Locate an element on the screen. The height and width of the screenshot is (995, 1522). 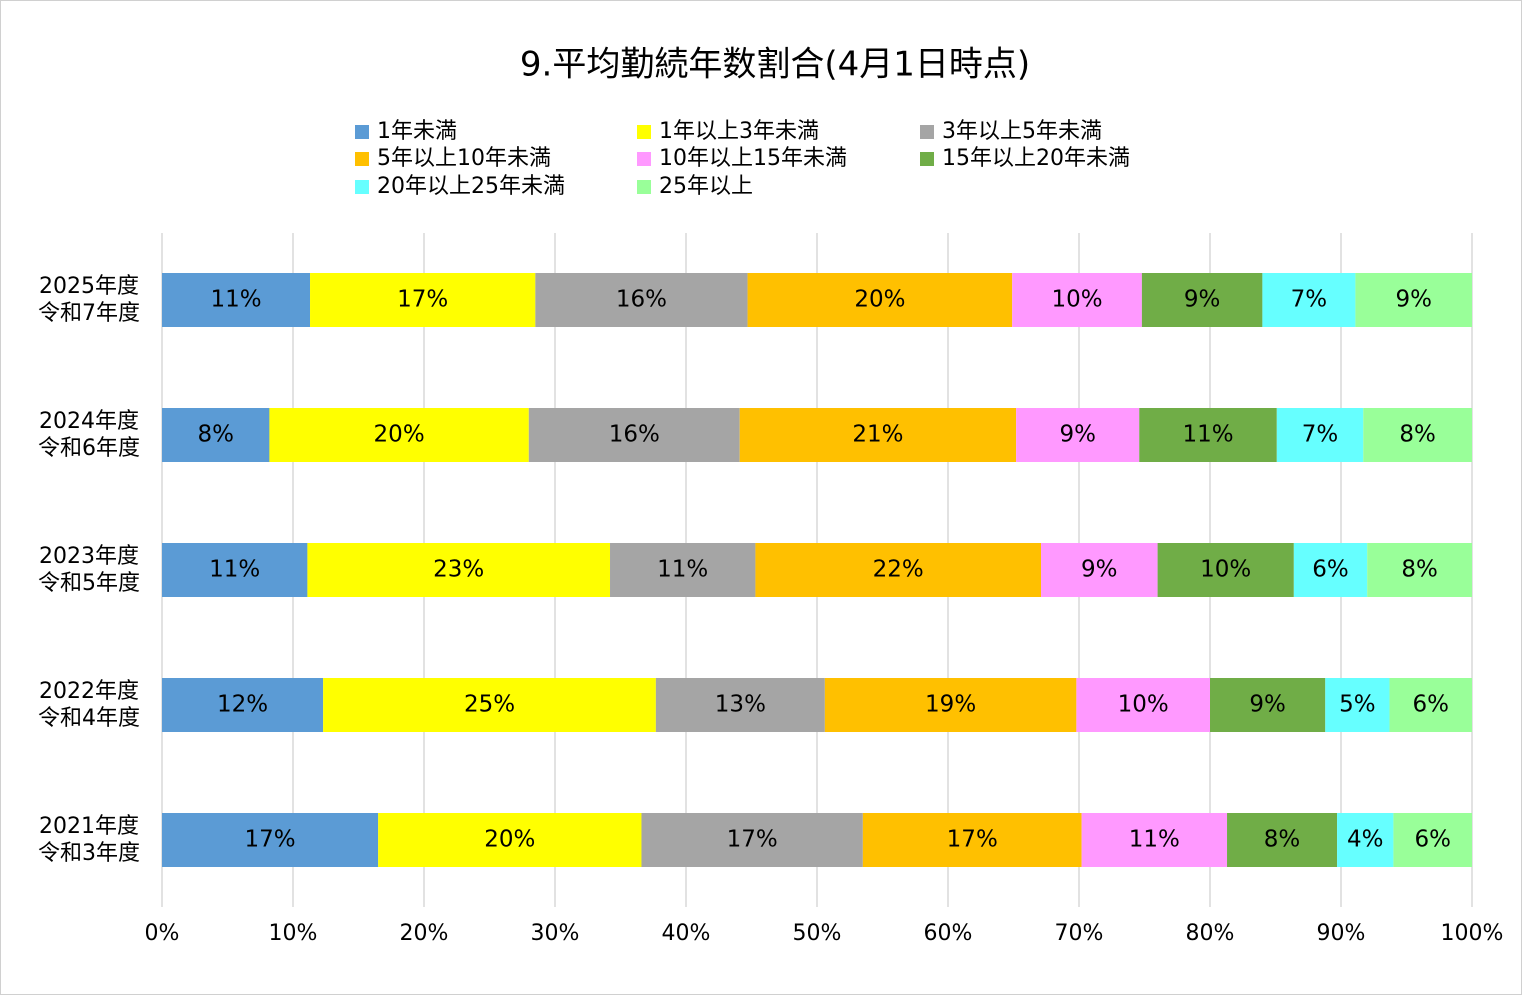
legend-label: 20年以上25年未満 is located at coordinates (471, 186).